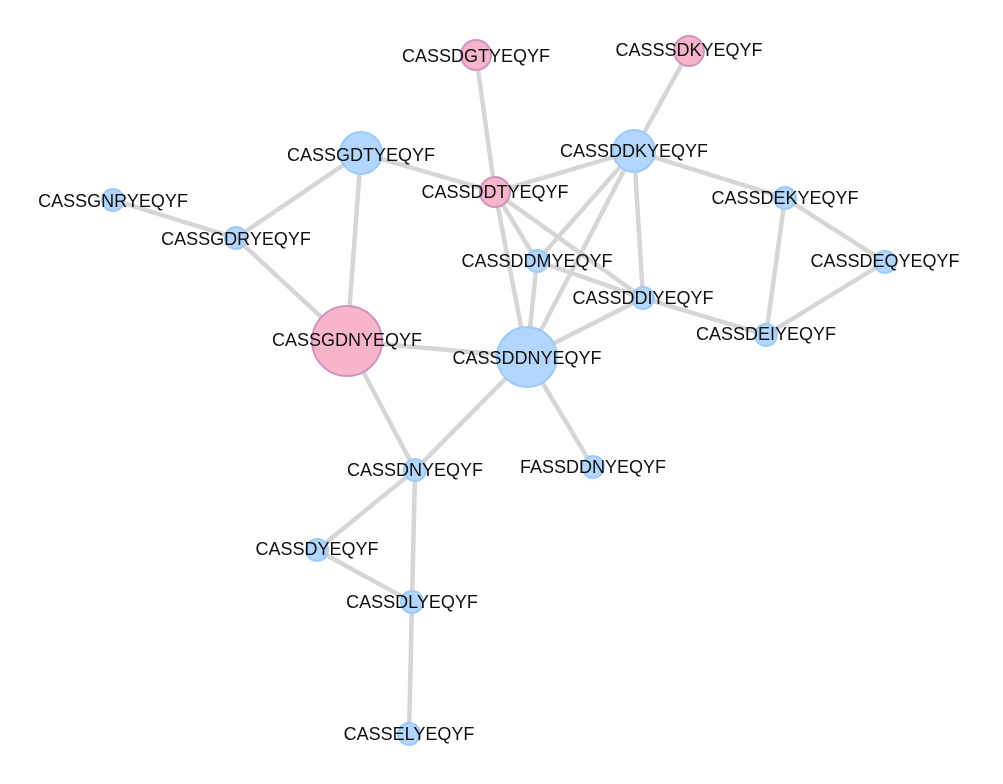 The image size is (1003, 784). I want to click on node-cassddtyeqyf: CASSDDTYEQYF, so click(495, 192).